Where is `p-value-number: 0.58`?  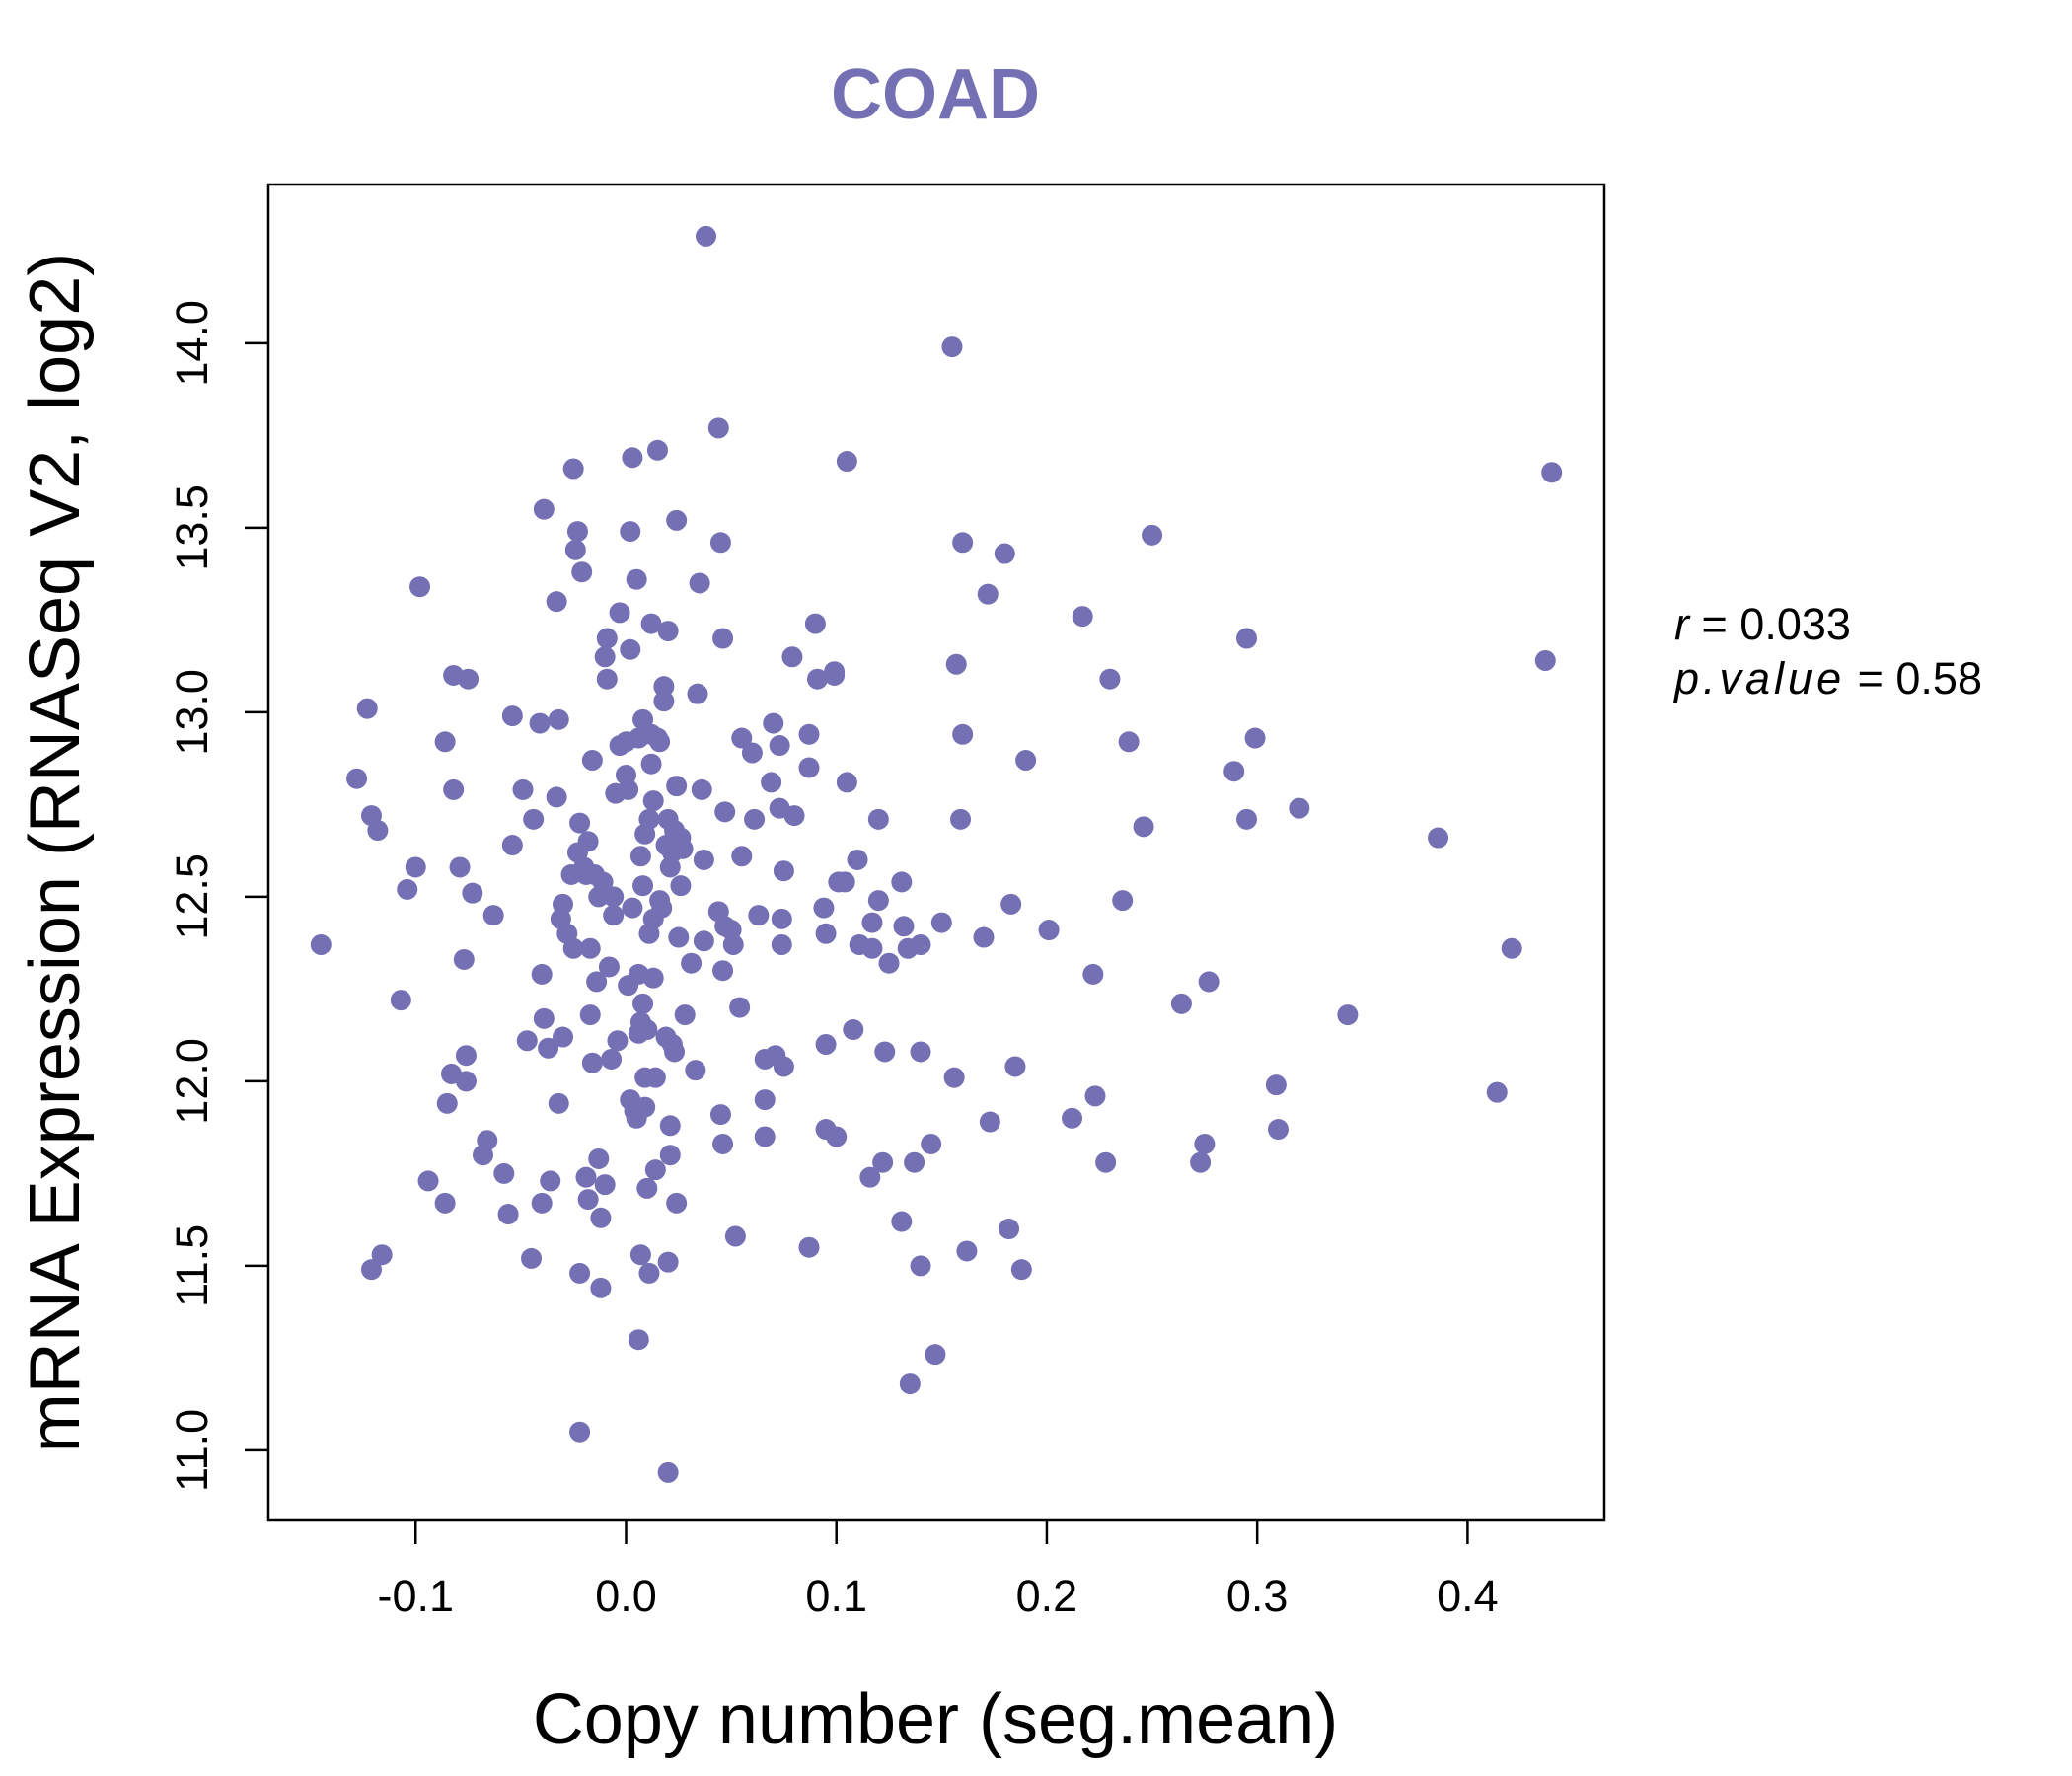 p-value-number: 0.58 is located at coordinates (1939, 678).